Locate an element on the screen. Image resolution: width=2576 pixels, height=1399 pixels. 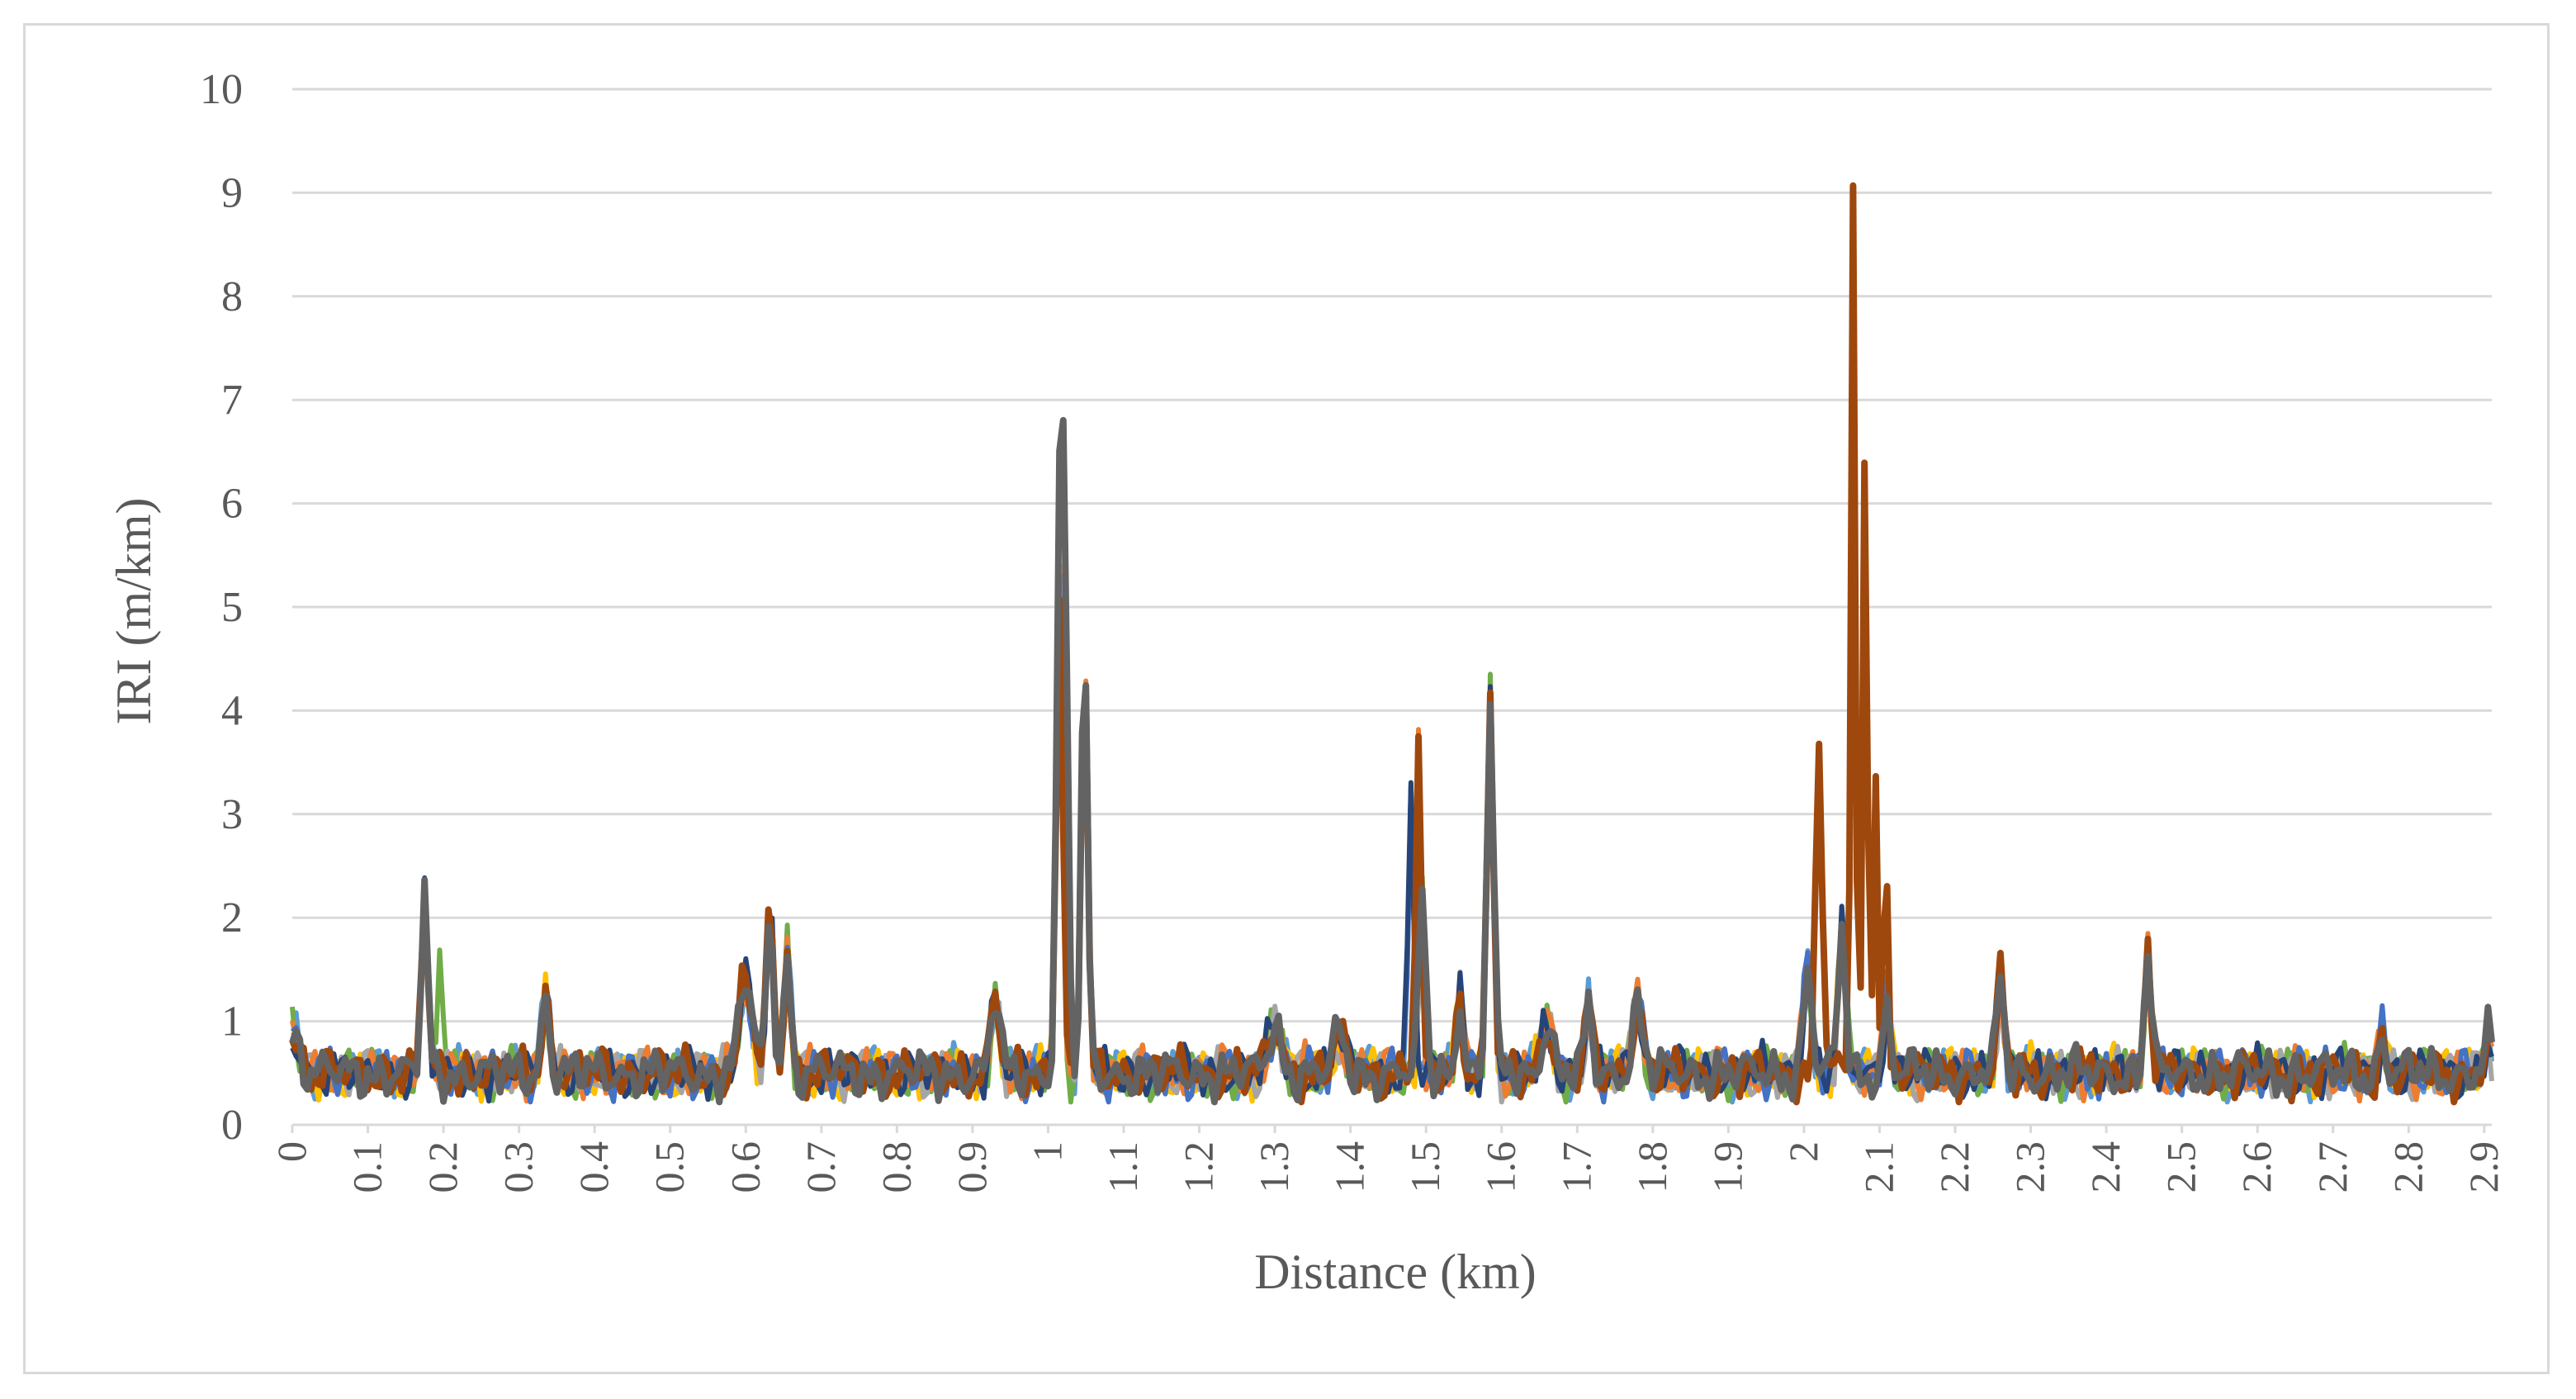
y-tick-label: 5 is located at coordinates (232, 607).